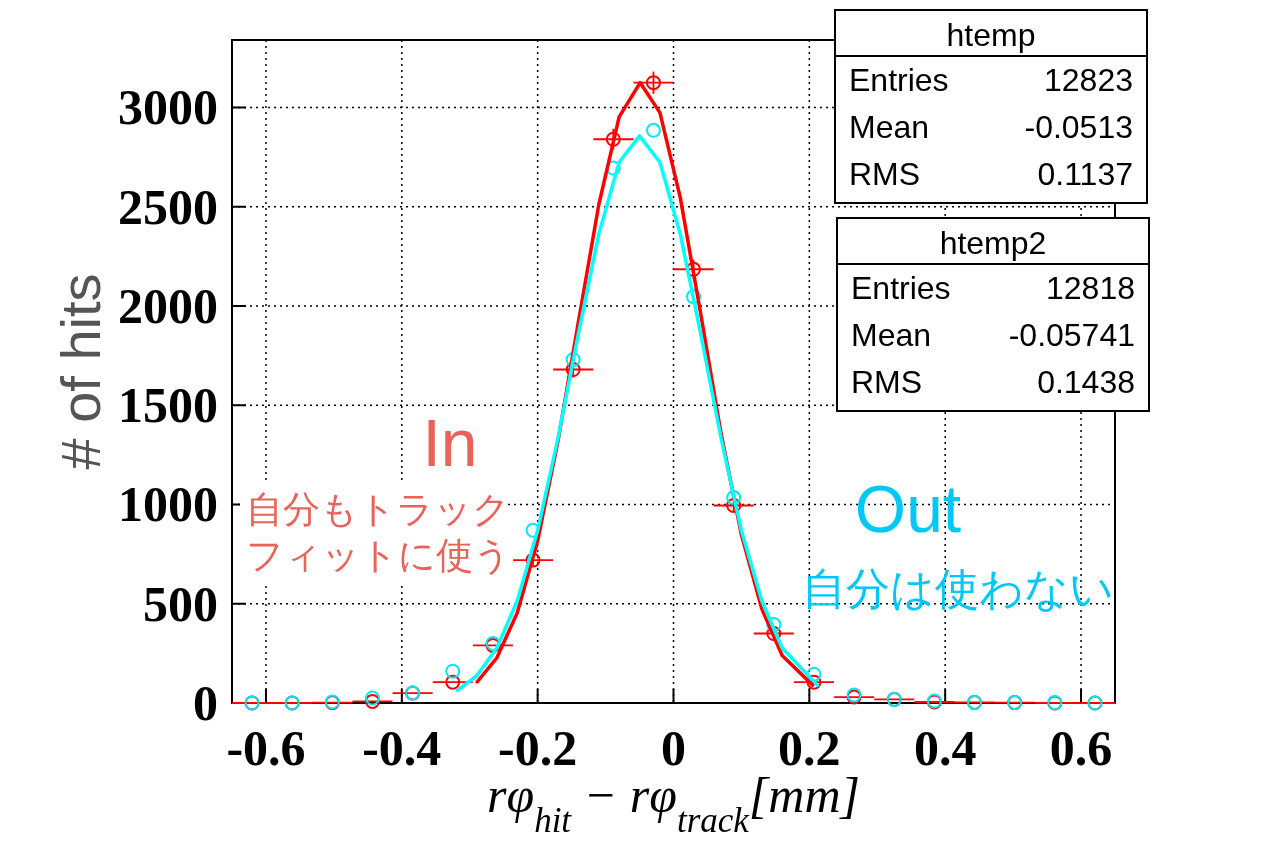 This screenshot has width=1277, height=857. Describe the element at coordinates (1088, 80) in the screenshot. I see `annotation: 12823` at that location.